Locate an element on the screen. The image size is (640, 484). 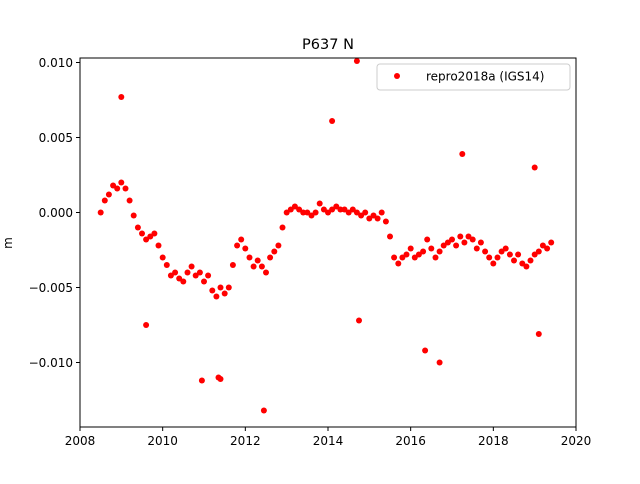
y-tick-label: −0.005 is located at coordinates (51, 288).